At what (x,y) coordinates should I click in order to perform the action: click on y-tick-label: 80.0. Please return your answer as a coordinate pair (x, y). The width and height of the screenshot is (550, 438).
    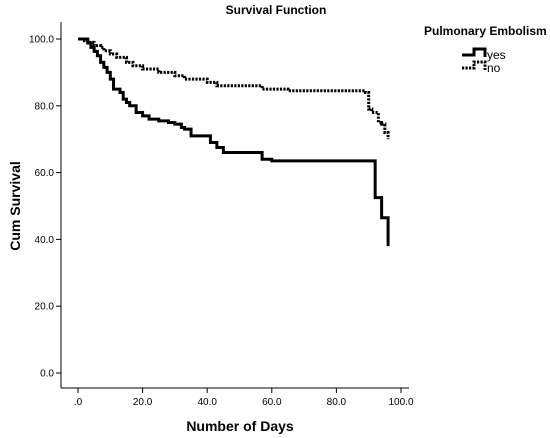
    Looking at the image, I should click on (45, 106).